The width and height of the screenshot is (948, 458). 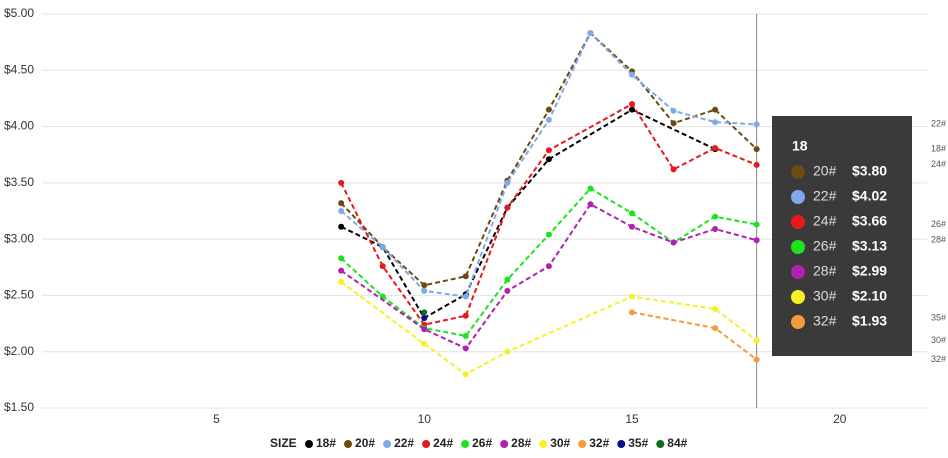 What do you see at coordinates (825, 321) in the screenshot?
I see `tooltip-name: 32#` at bounding box center [825, 321].